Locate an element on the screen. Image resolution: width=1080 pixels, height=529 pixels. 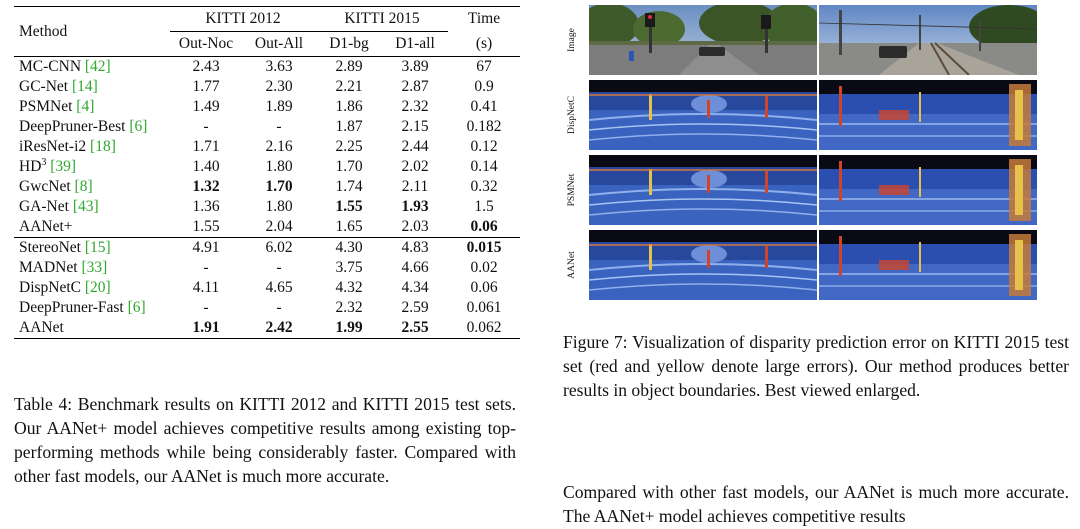
error-map-psmnet-right is located at coordinates (928, 190).